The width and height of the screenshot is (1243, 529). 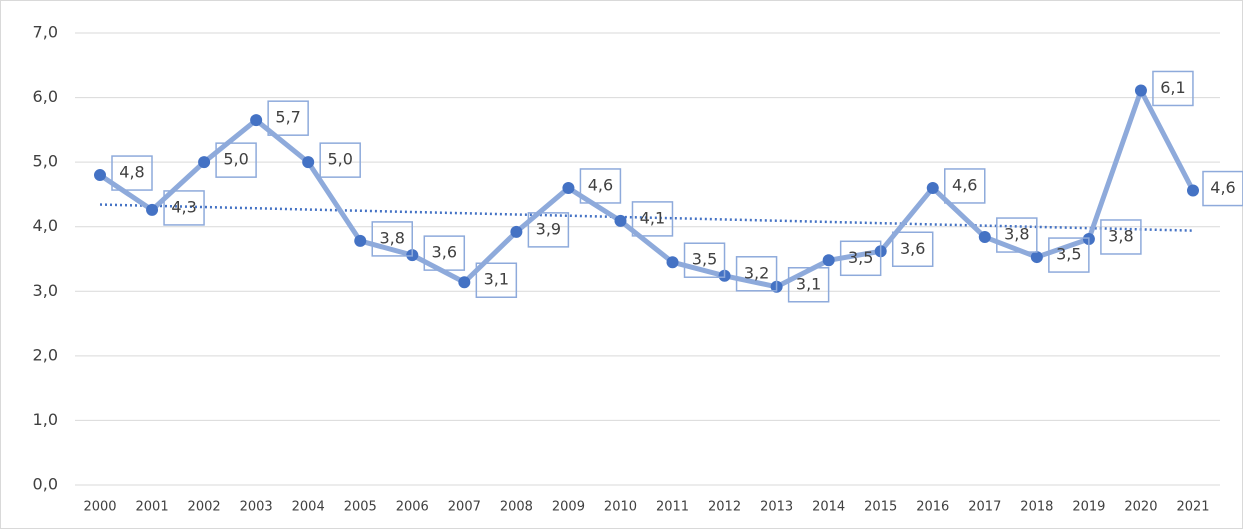 What do you see at coordinates (99, 507) in the screenshot?
I see `x-tick-label: 2000` at bounding box center [99, 507].